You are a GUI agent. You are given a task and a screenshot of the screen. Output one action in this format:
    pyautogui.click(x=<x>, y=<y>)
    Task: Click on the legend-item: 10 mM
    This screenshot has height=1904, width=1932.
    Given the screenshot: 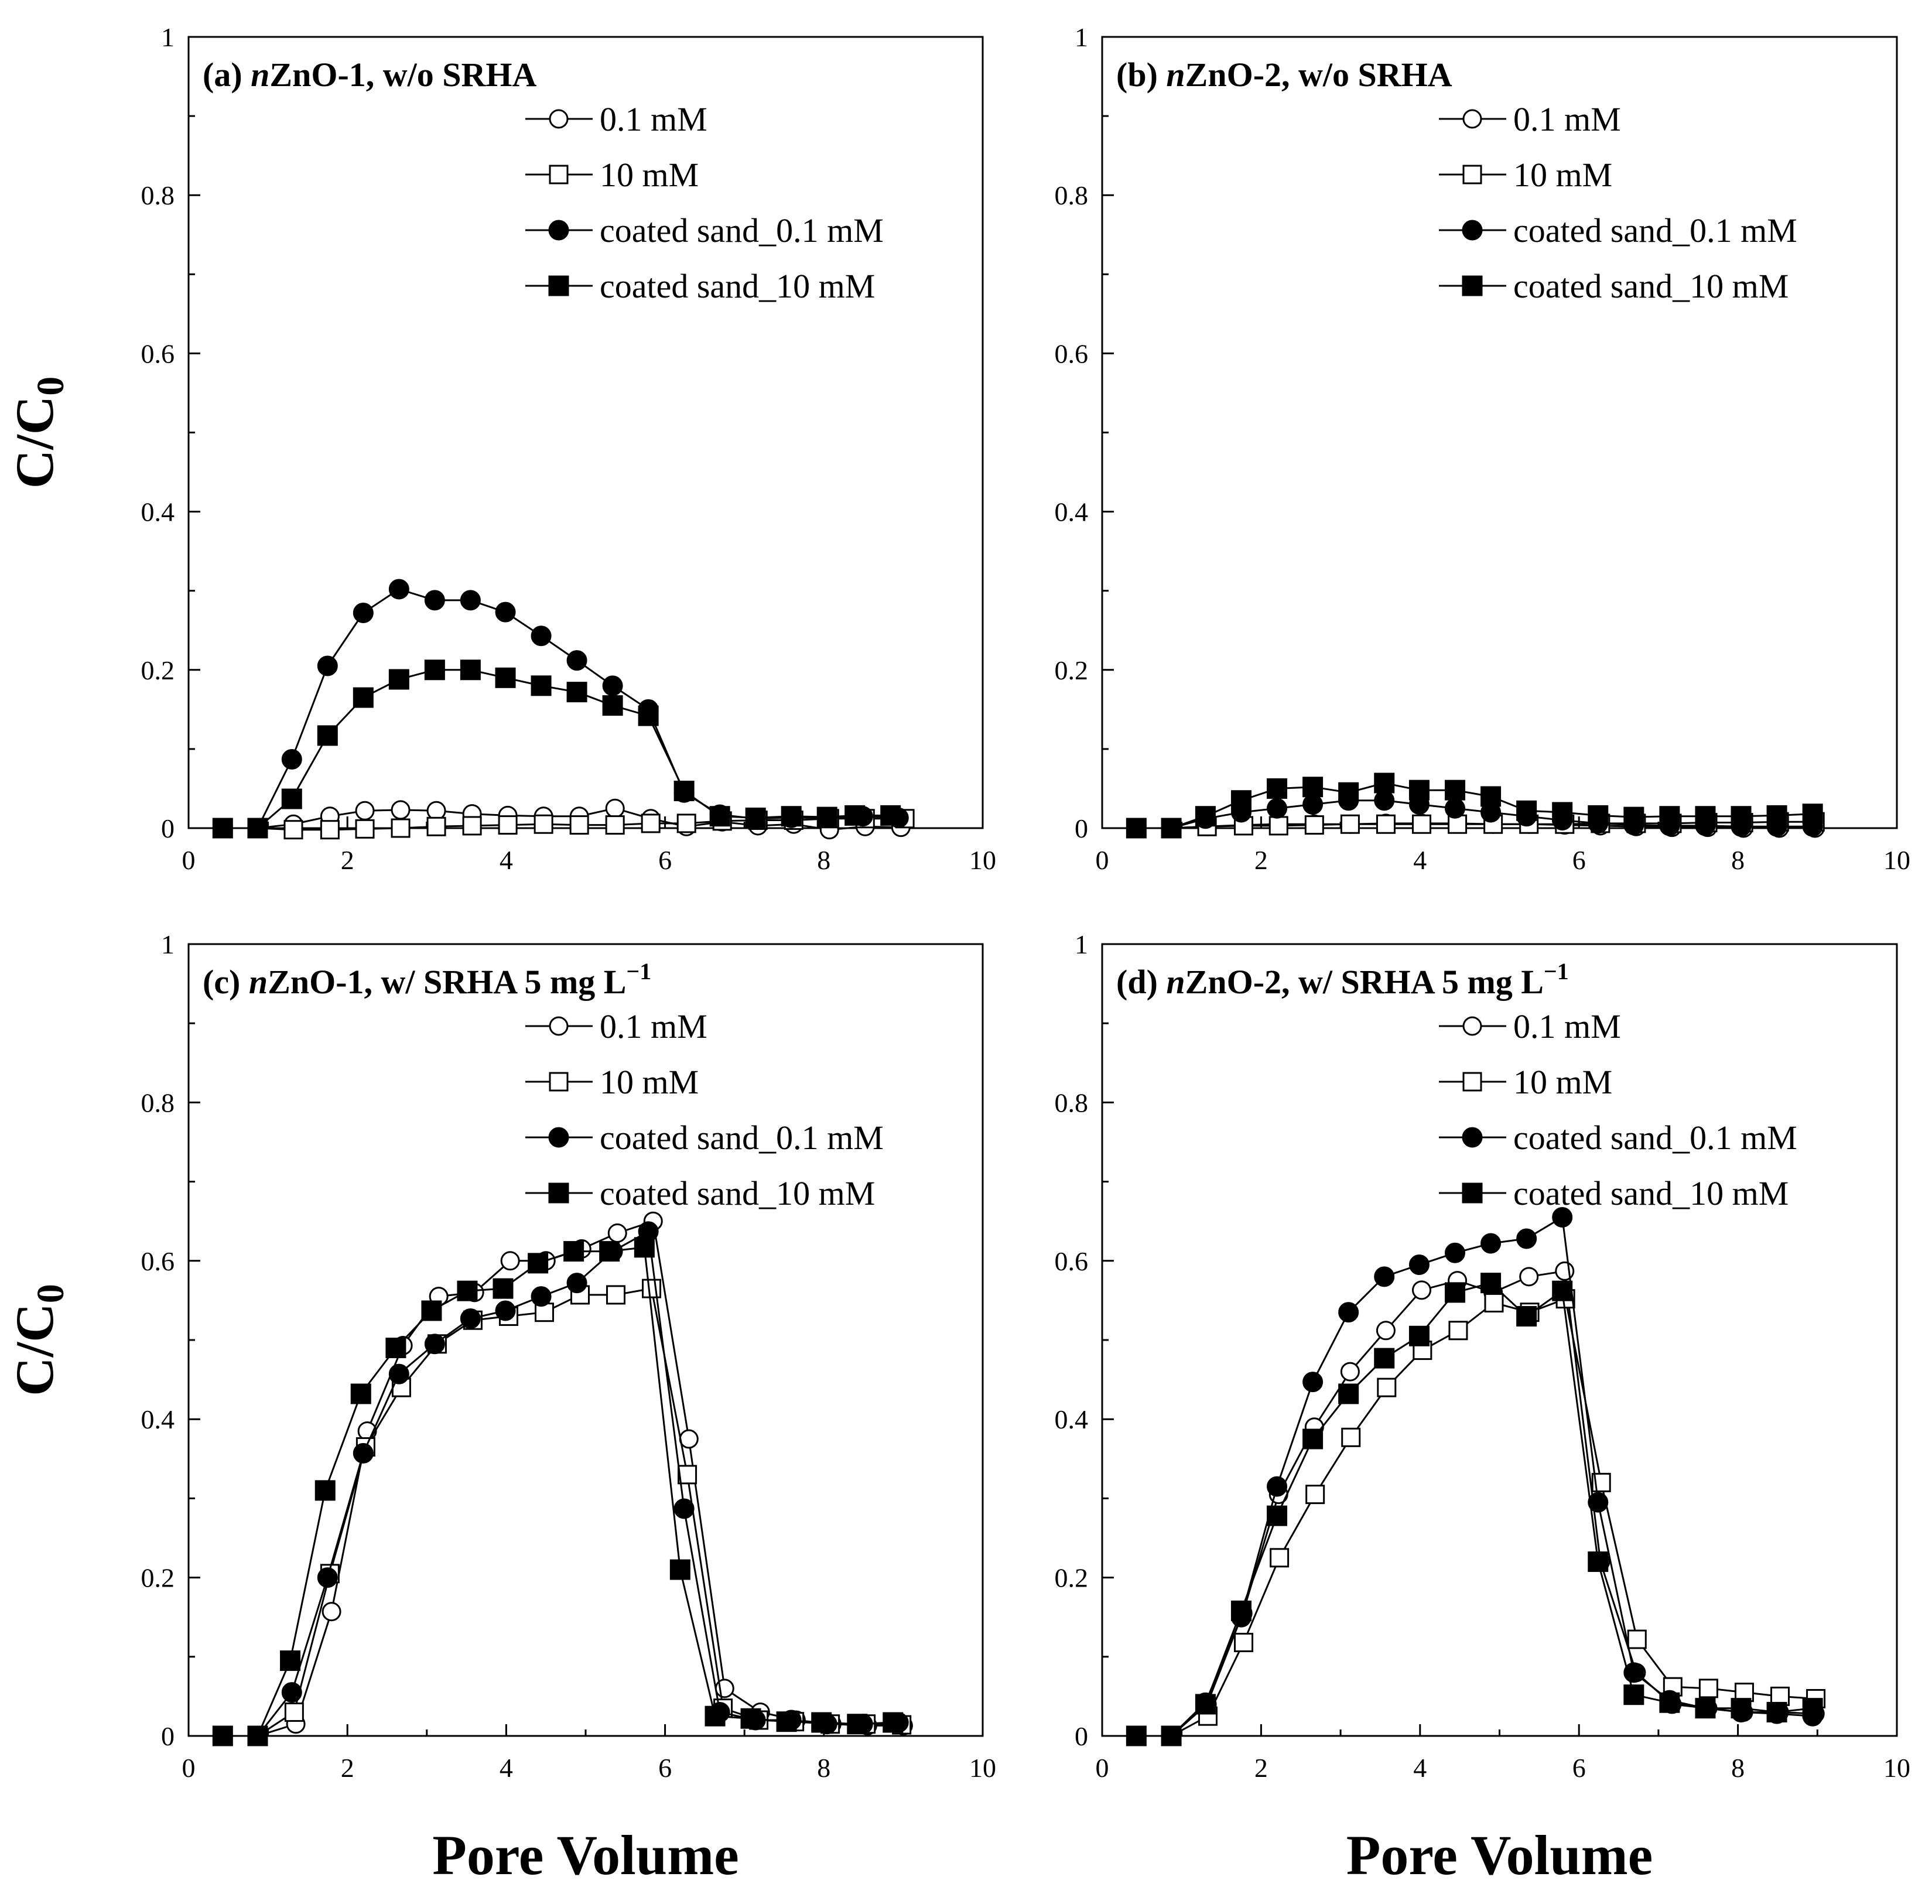 What is the action you would take?
    pyautogui.click(x=612, y=175)
    